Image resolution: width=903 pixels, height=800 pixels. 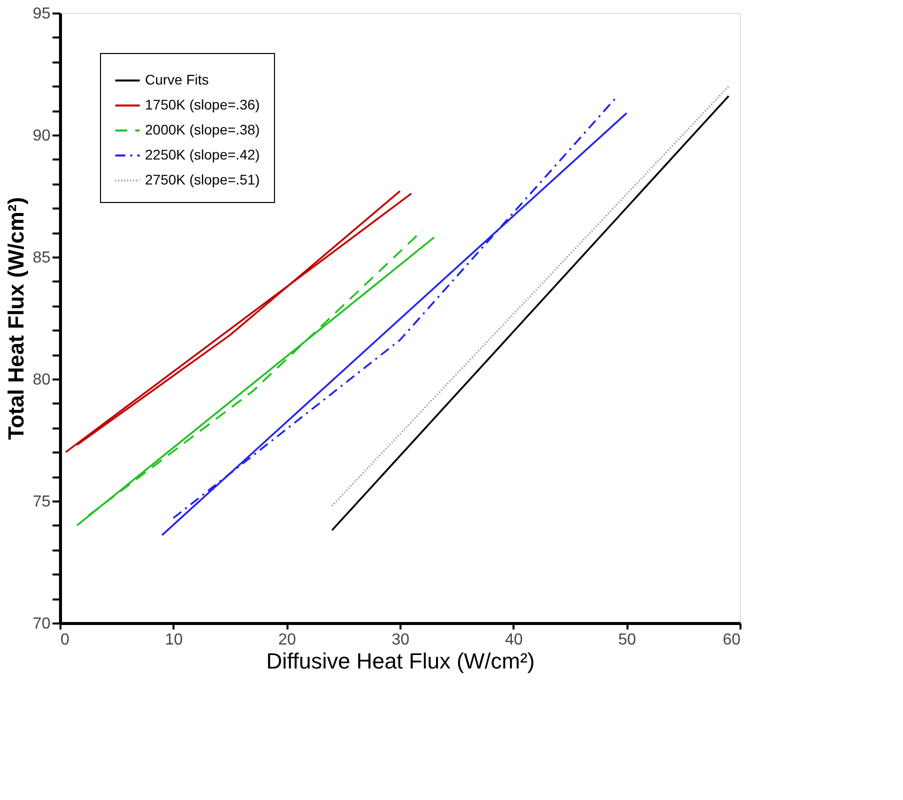 I want to click on y-tick-label: 75, so click(x=41, y=502).